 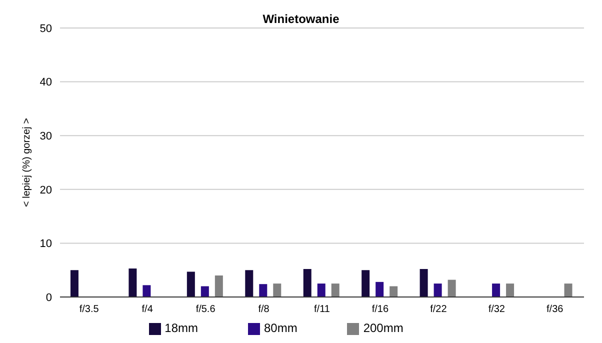 I want to click on x-tick-label: f/32, so click(x=497, y=310).